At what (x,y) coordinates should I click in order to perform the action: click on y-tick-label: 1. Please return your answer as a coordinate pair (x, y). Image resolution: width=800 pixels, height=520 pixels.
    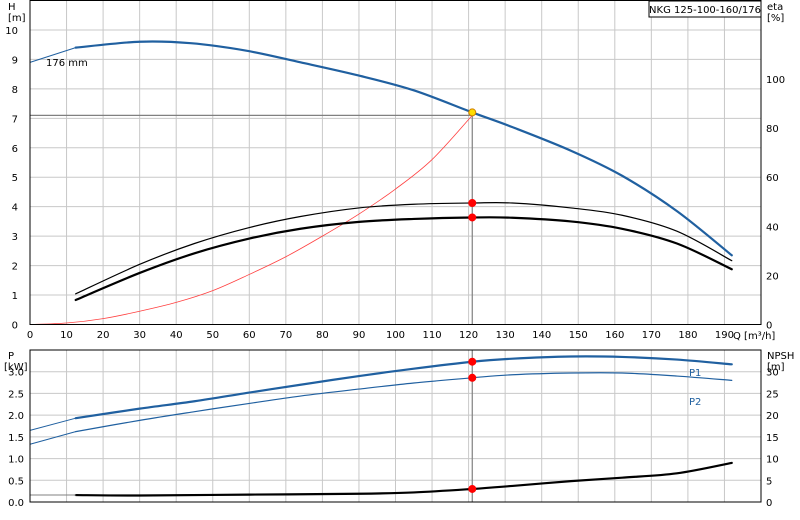
    Looking at the image, I should click on (15, 296).